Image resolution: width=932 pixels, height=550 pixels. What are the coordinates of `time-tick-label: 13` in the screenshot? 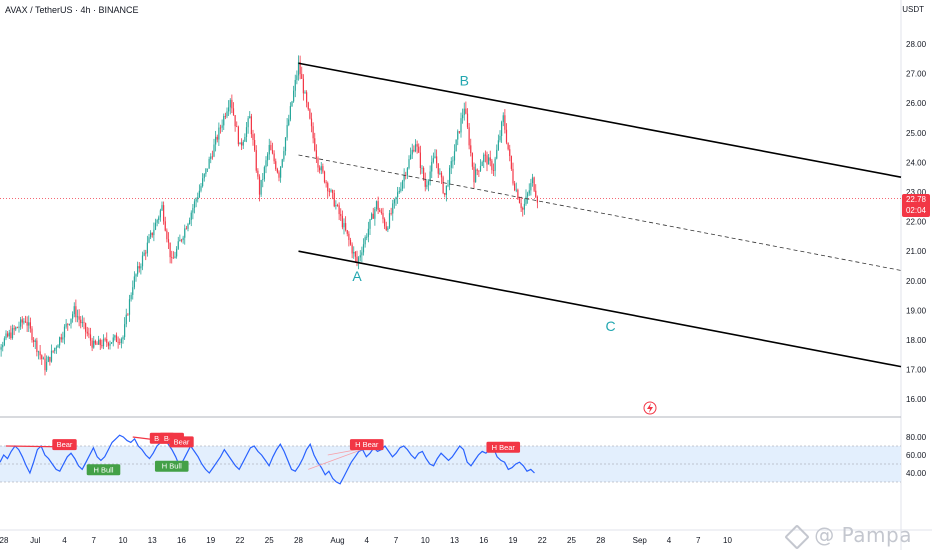 It's located at (152, 540).